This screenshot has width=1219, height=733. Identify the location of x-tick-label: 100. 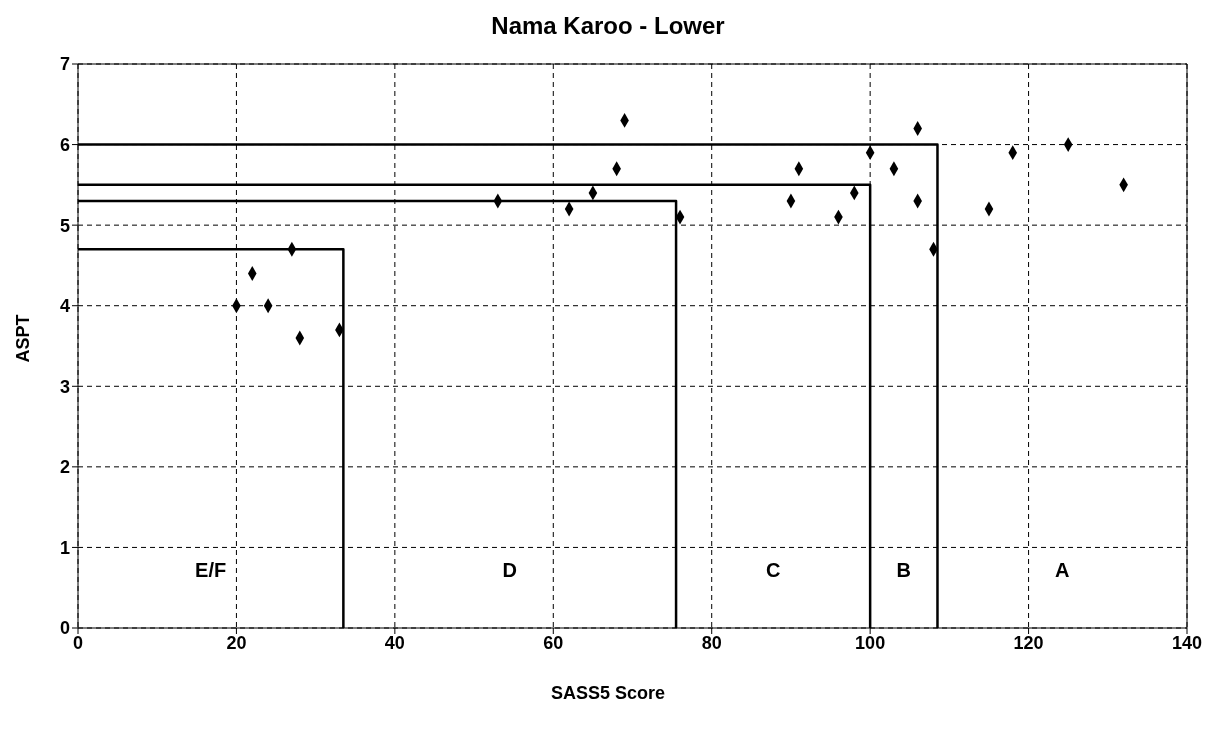
(870, 642).